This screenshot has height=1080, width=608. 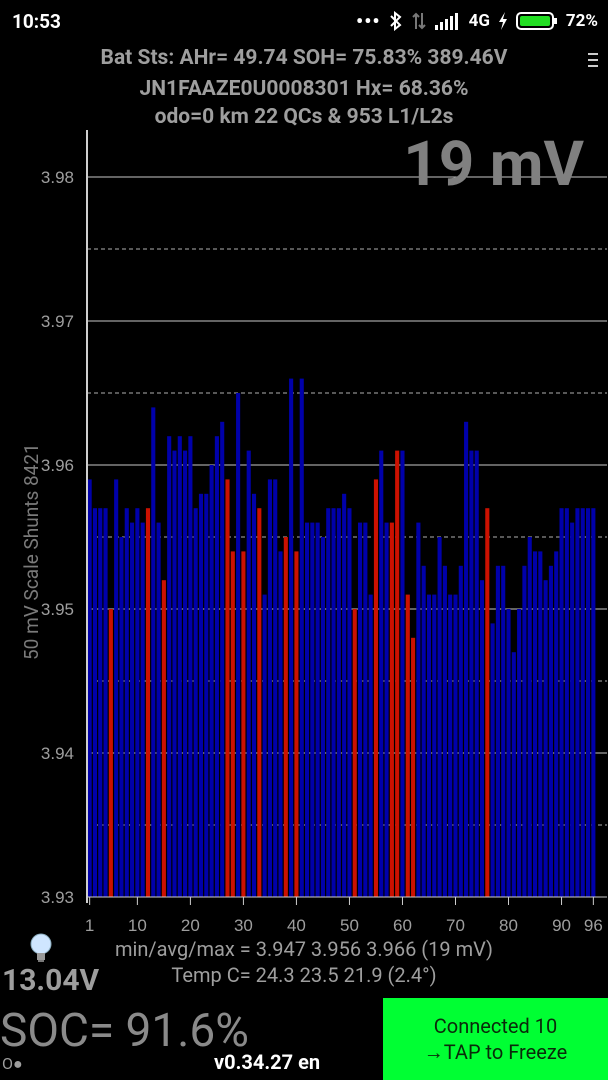 What do you see at coordinates (304, 58) in the screenshot?
I see `battery-status-line: Bat Sts: AHr= 49.74 SOH= 75.83% 389.46V` at bounding box center [304, 58].